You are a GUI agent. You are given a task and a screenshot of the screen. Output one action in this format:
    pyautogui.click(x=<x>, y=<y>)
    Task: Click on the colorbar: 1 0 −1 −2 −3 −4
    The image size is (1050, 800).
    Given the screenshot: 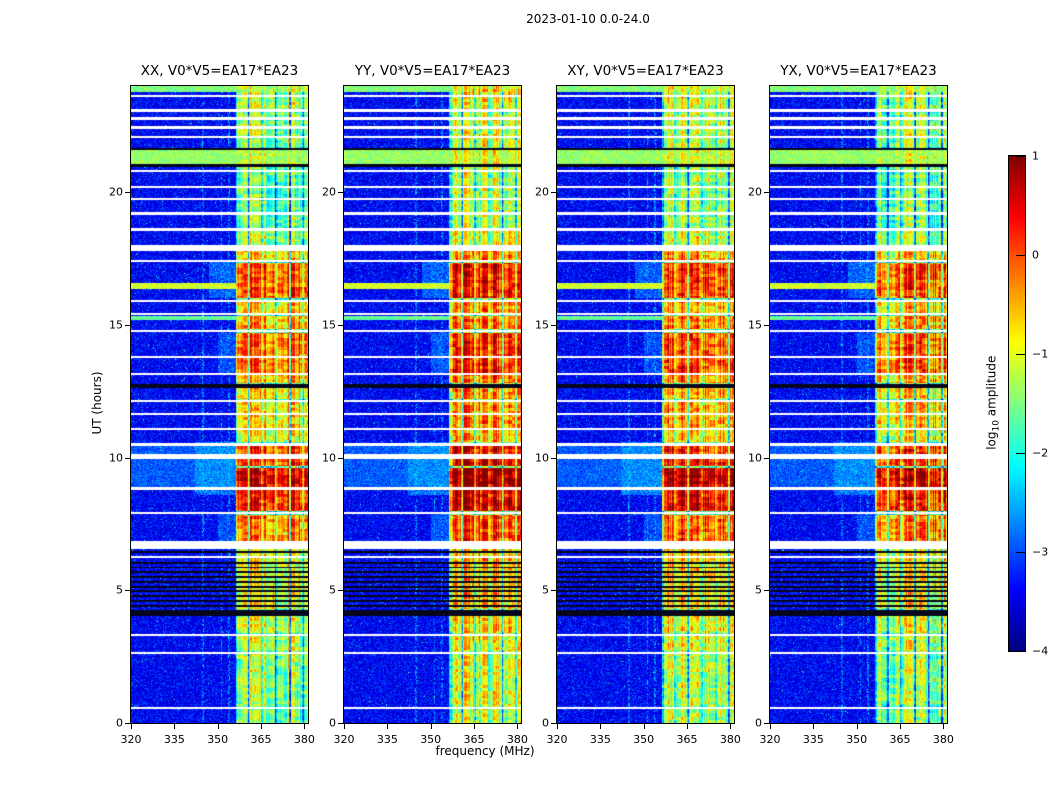 What is the action you would take?
    pyautogui.click(x=1028, y=404)
    